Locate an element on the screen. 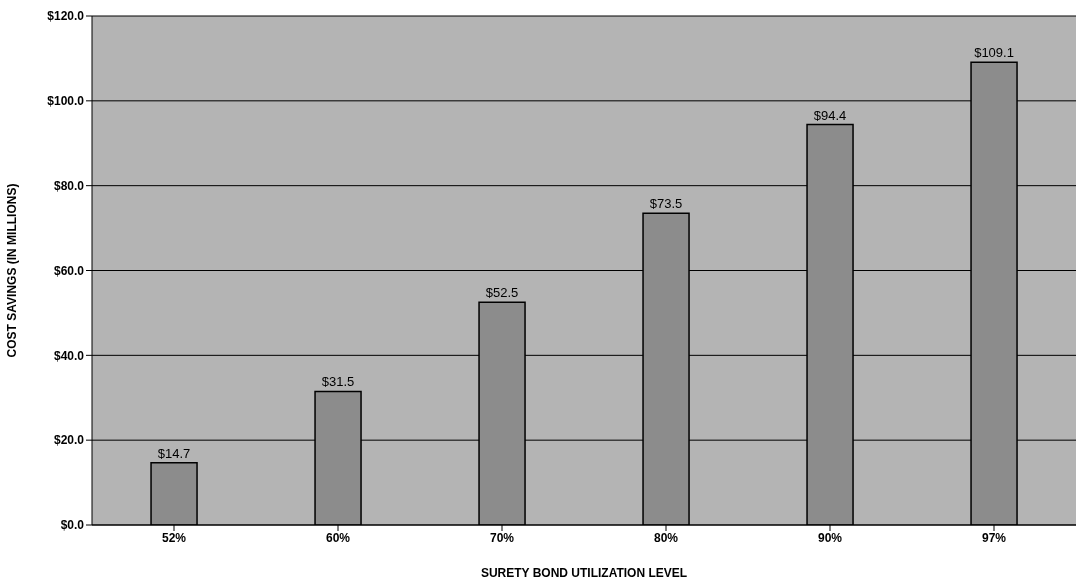 The width and height of the screenshot is (1078, 587). data-label: $94.4 is located at coordinates (830, 115).